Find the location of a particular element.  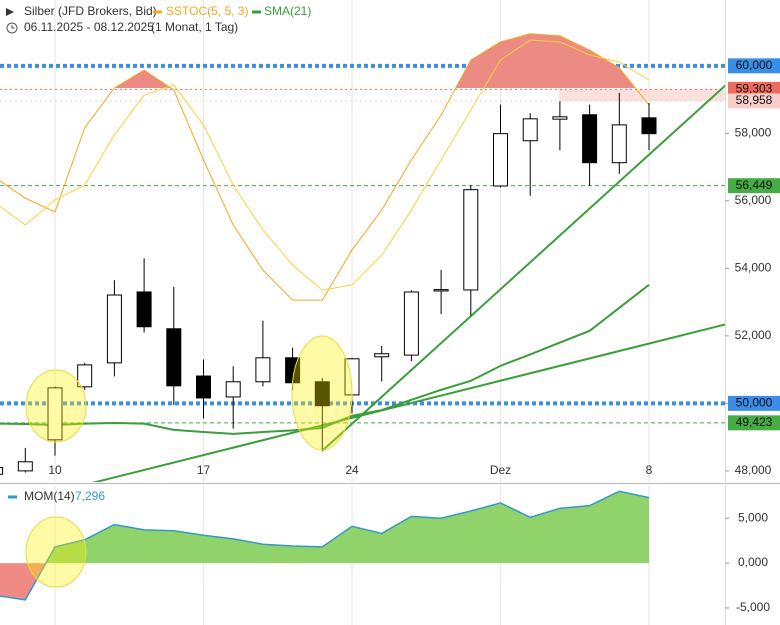

mom-line is located at coordinates (325, 545).